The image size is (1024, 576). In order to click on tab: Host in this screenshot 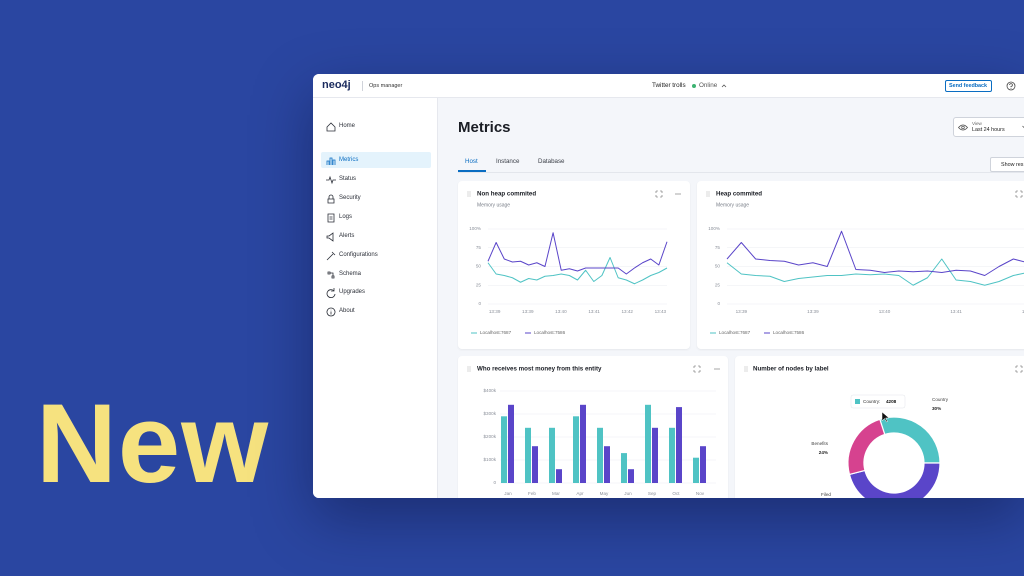, I will do `click(471, 161)`.